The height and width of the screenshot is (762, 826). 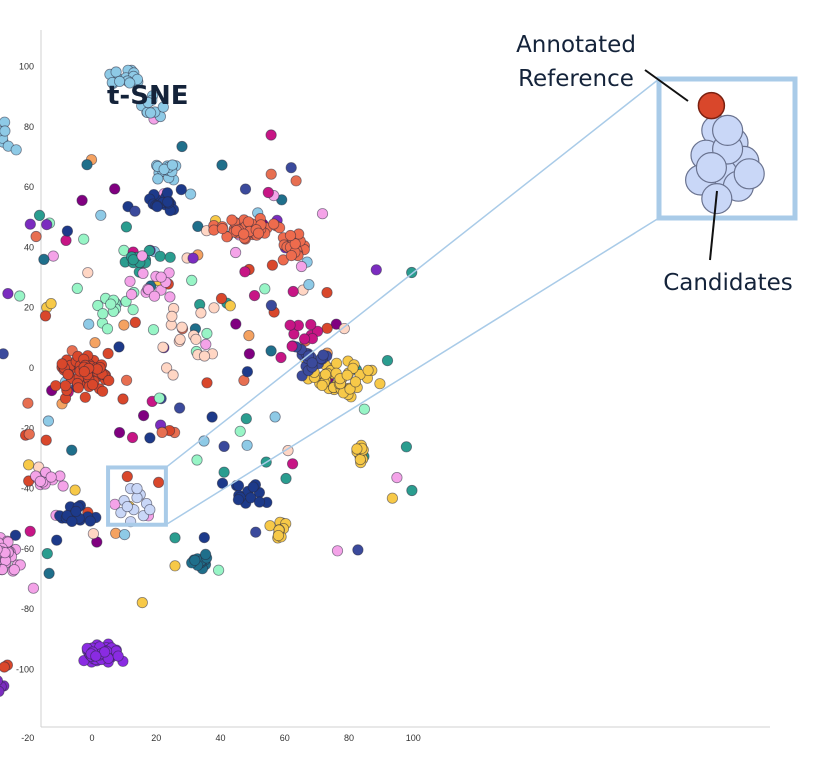 I want to click on x-tick-label: 60, so click(x=285, y=738).